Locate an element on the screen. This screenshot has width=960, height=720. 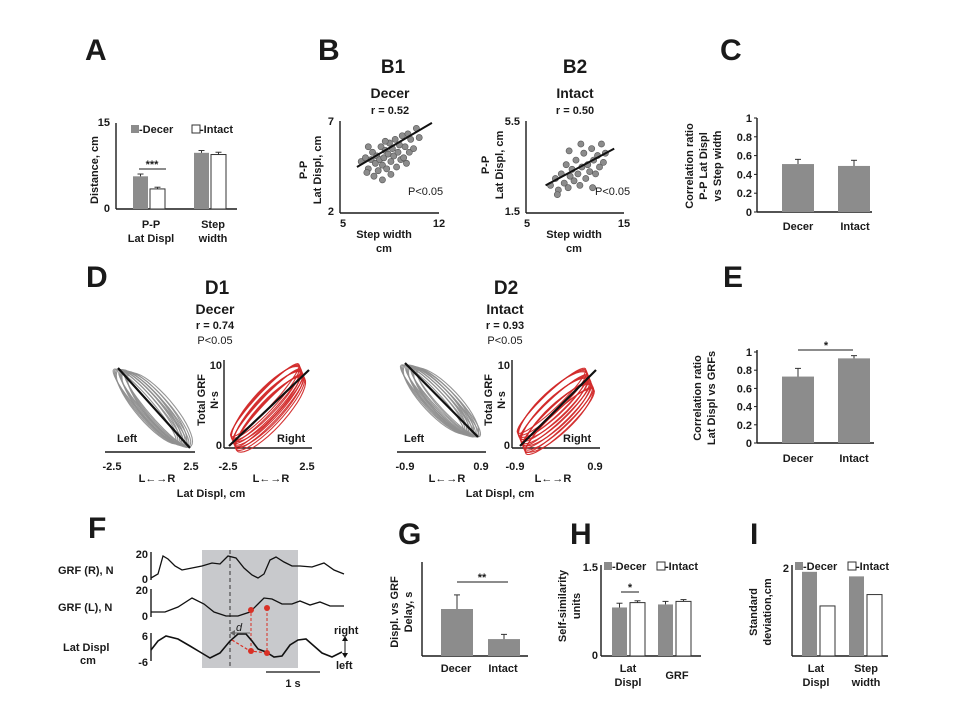
g-sig-stars: ** is located at coordinates (482, 578).